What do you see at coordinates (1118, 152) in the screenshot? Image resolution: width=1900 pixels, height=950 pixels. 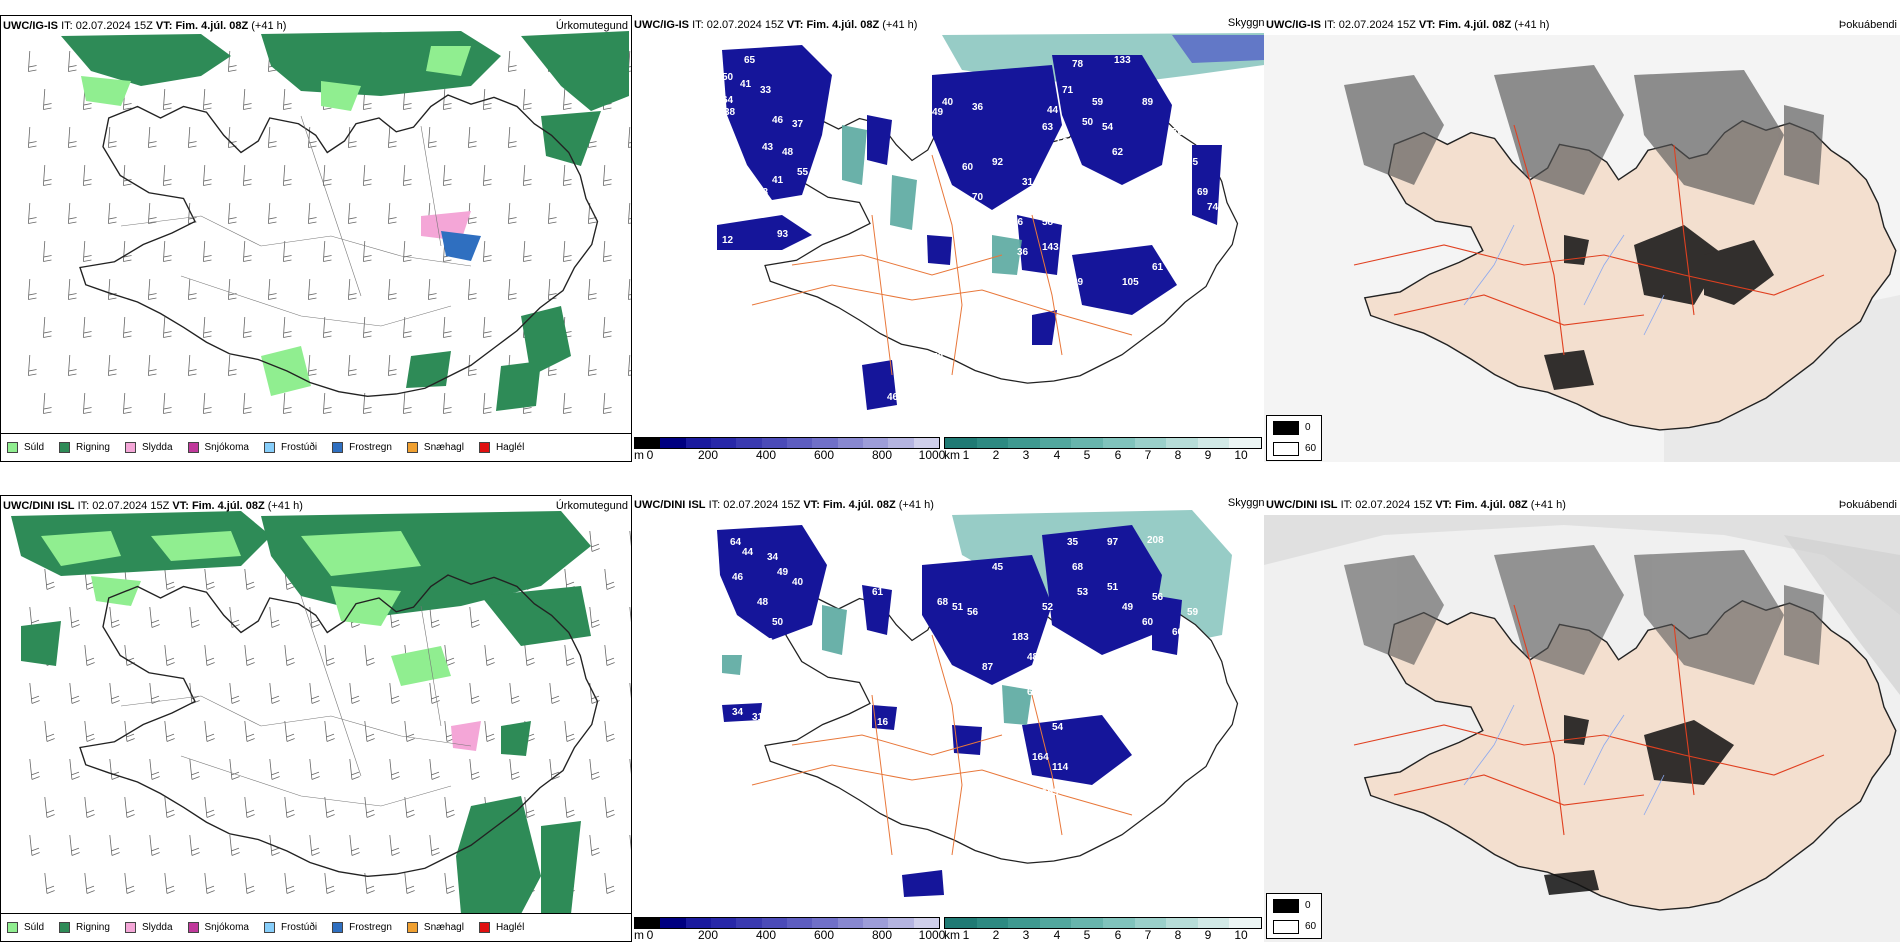 I see `cloud-base-label: 62` at bounding box center [1118, 152].